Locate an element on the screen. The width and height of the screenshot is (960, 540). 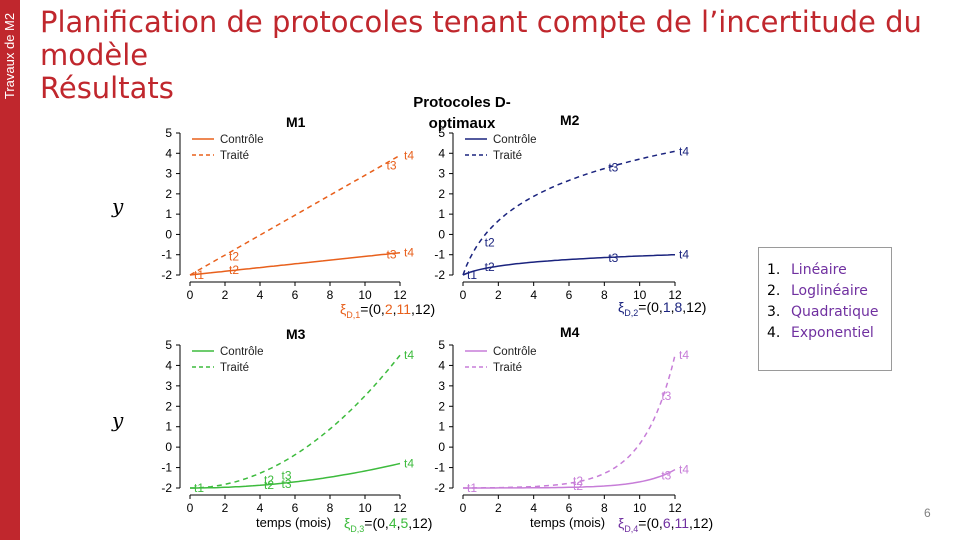
p2-x-tick-label: 10 is located at coordinates (640, 295).